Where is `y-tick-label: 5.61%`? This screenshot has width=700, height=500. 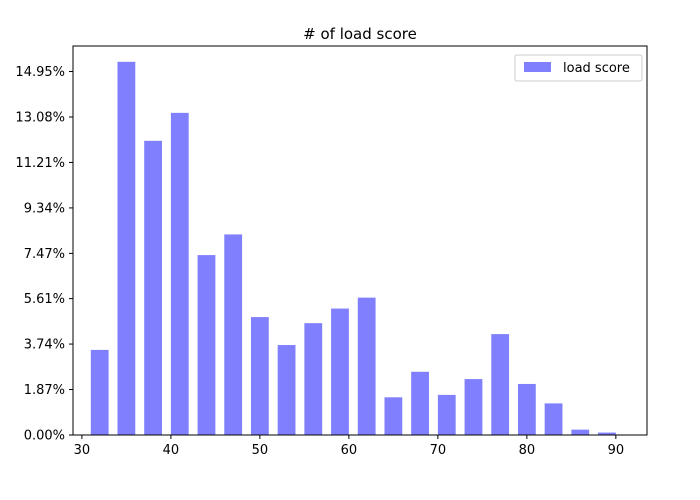
y-tick-label: 5.61% is located at coordinates (44, 299).